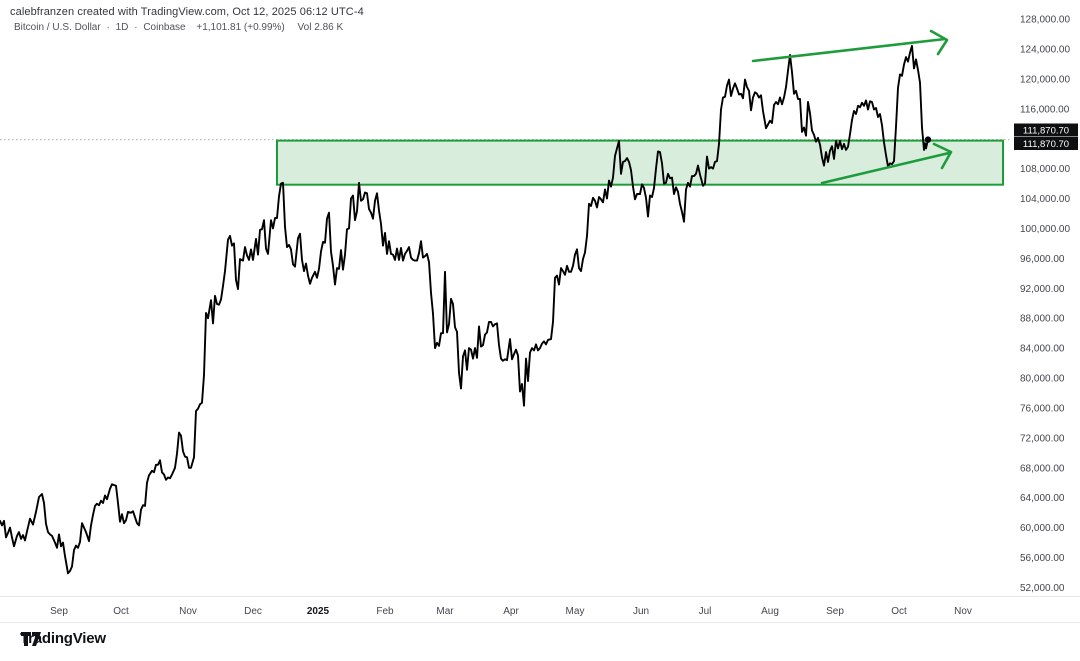 The height and width of the screenshot is (661, 1080). I want to click on time-axis-label: Dec, so click(253, 611).